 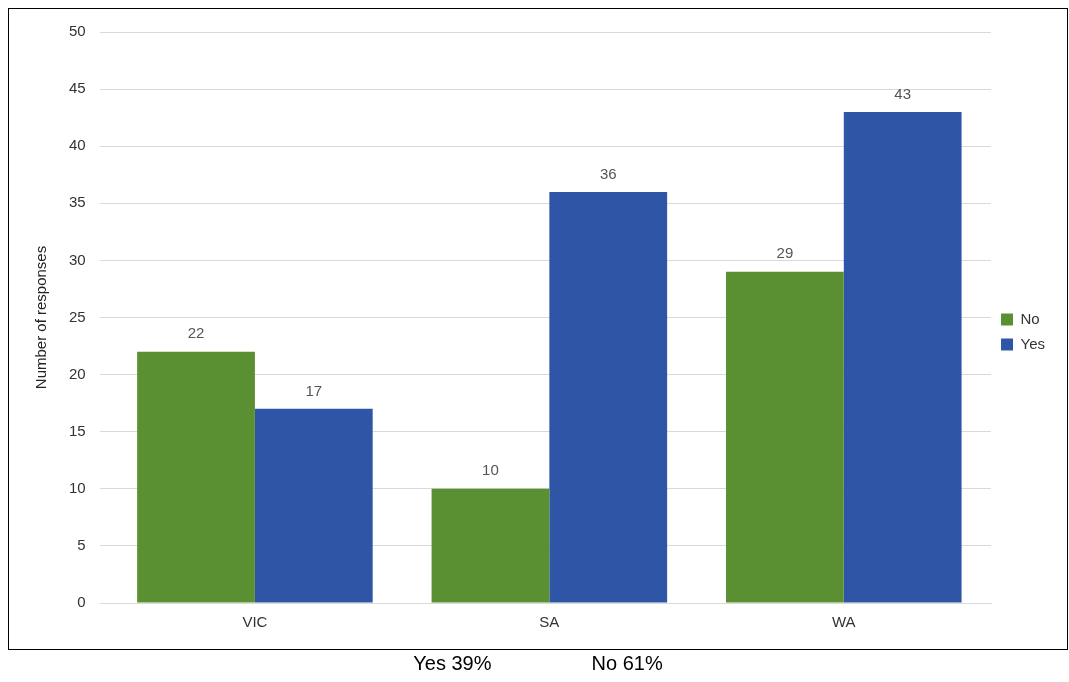 I want to click on text: Yes 39%, so click(x=452, y=663).